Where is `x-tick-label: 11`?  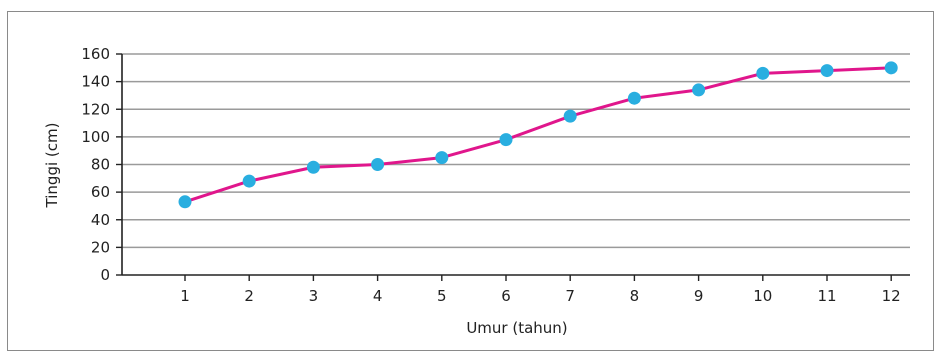 x-tick-label: 11 is located at coordinates (826, 296).